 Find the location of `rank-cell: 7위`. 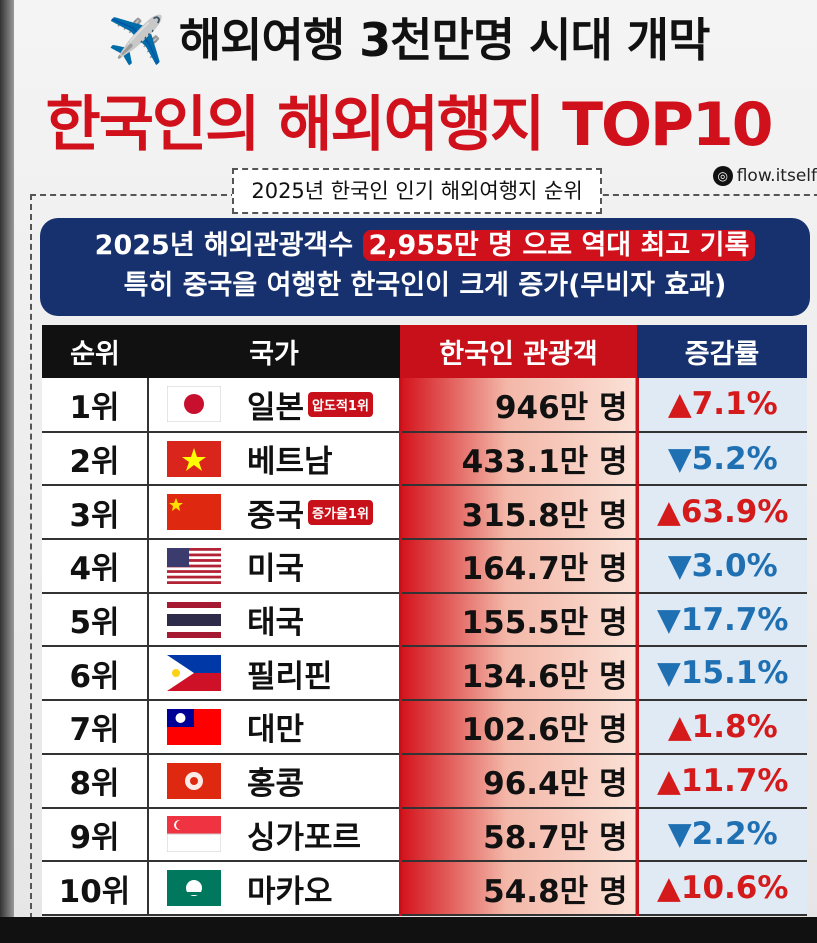

rank-cell: 7위 is located at coordinates (95, 727).